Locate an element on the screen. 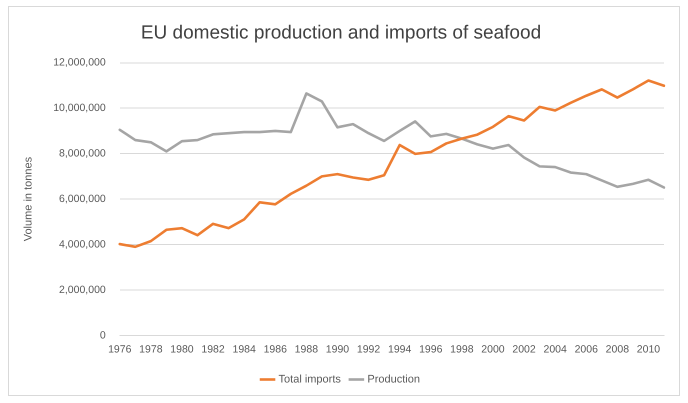 Image resolution: width=688 pixels, height=403 pixels. y-tick-label: 12,000,000 is located at coordinates (79, 62).